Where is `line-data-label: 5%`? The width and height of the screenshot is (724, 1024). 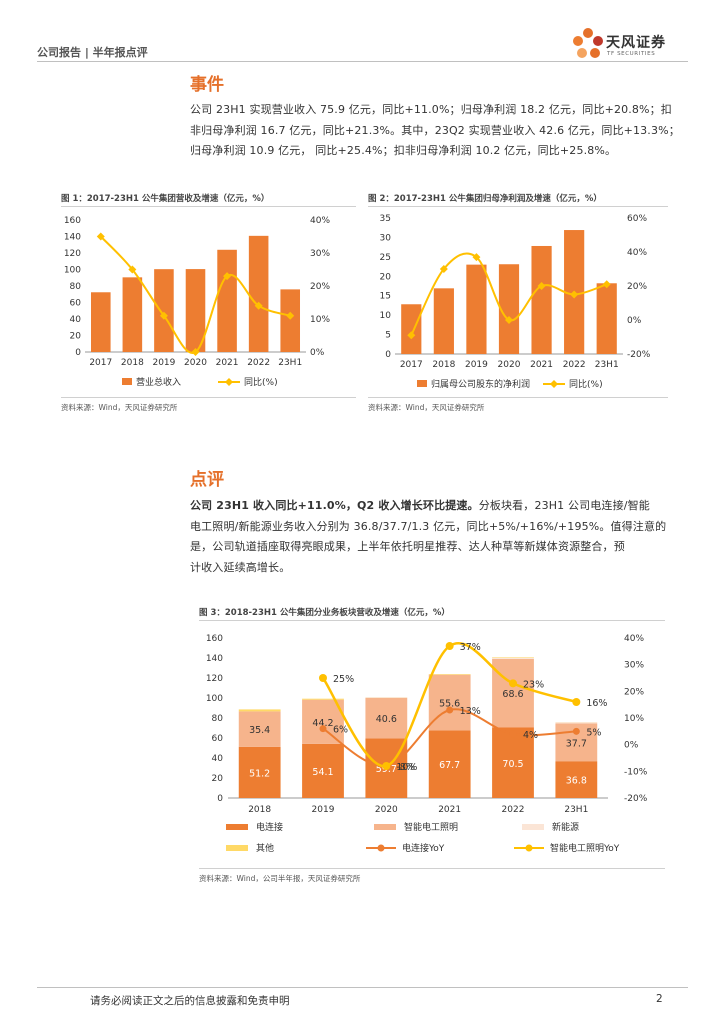
line-data-label: 5% is located at coordinates (593, 732).